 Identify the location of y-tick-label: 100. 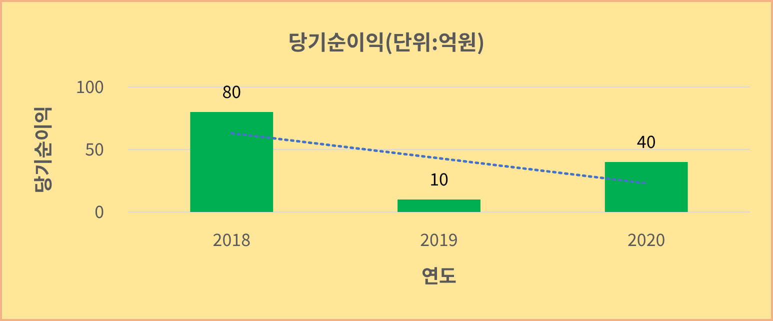
(90, 85).